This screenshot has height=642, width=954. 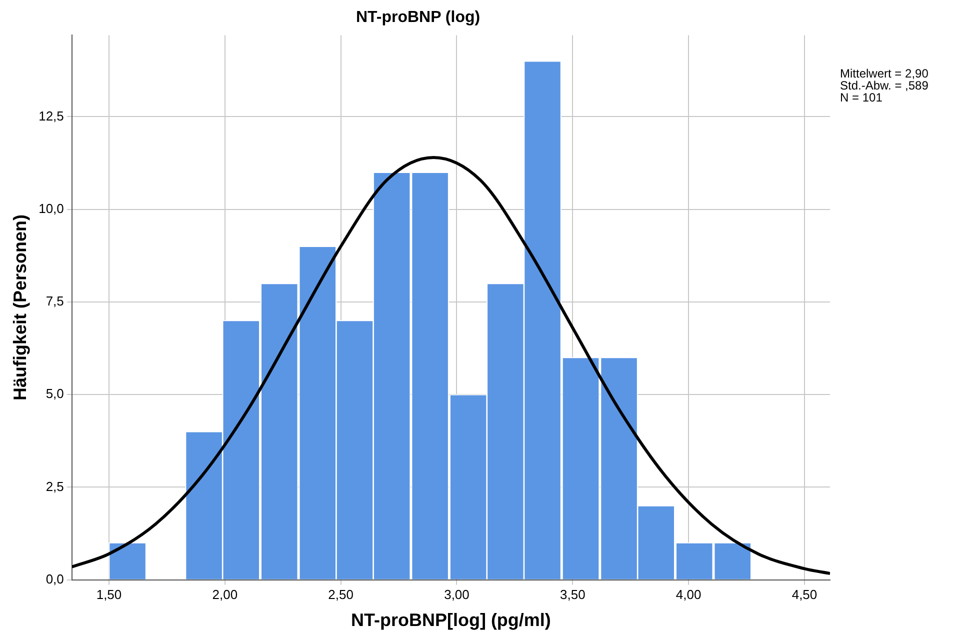 I want to click on text: N = 101, so click(x=861, y=97).